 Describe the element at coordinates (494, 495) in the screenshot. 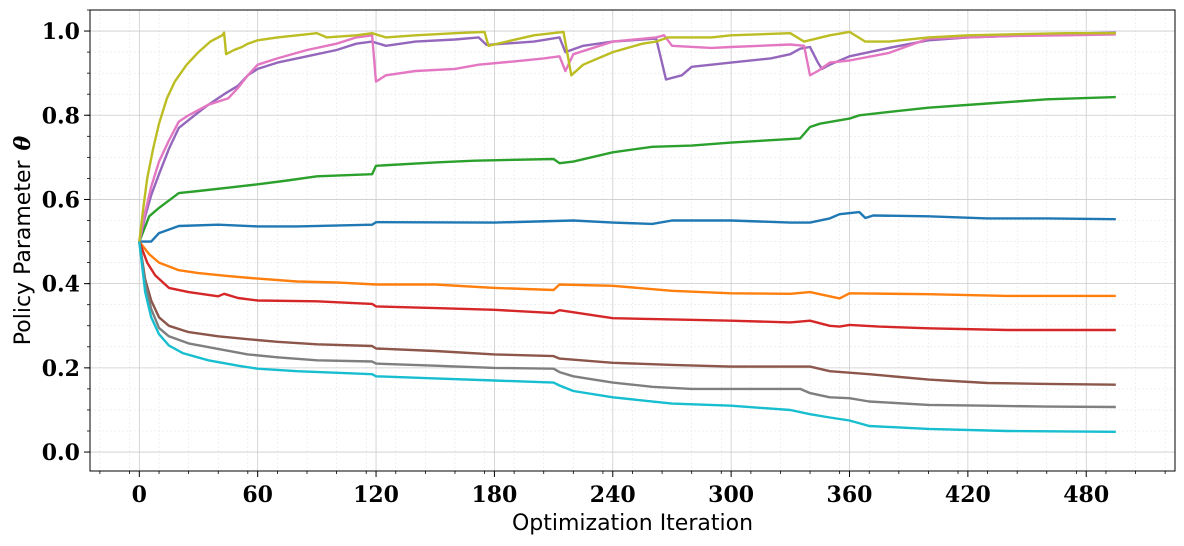

I see `x-tick-label: 180` at that location.